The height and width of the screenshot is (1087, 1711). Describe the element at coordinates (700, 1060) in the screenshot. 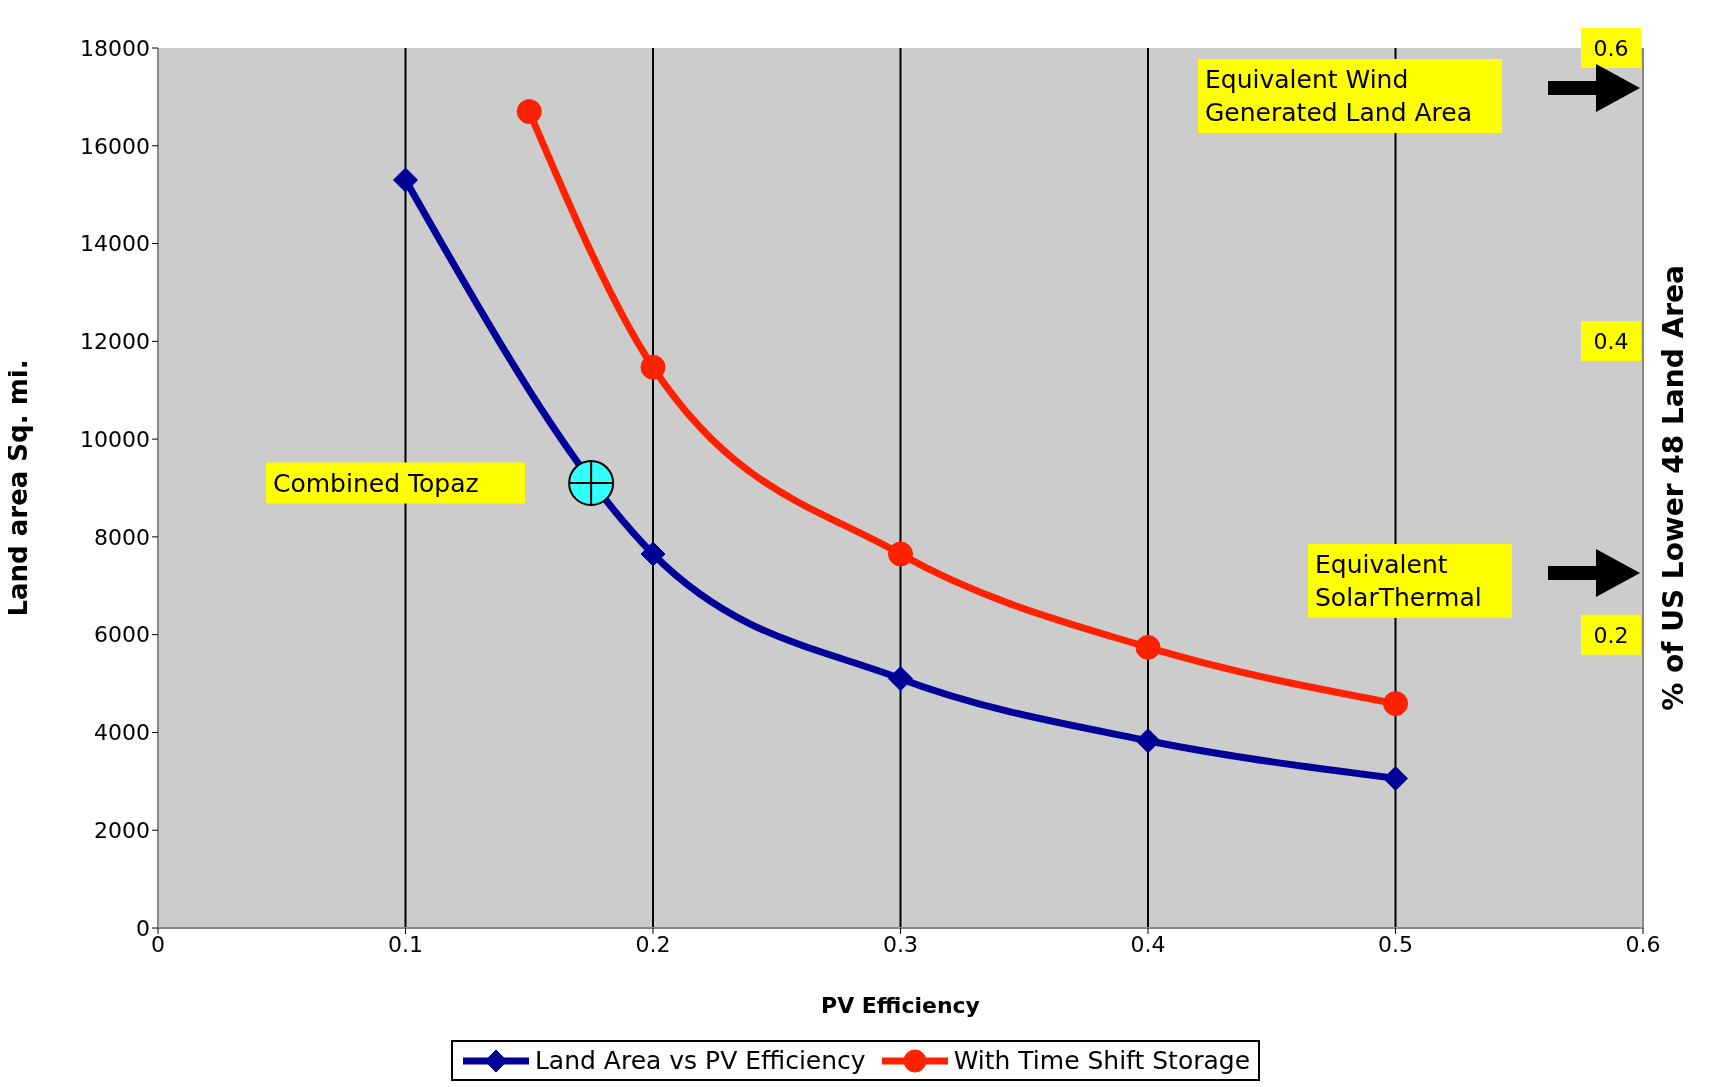

I see `legend-label: Land Area vs PV Efficiency` at that location.